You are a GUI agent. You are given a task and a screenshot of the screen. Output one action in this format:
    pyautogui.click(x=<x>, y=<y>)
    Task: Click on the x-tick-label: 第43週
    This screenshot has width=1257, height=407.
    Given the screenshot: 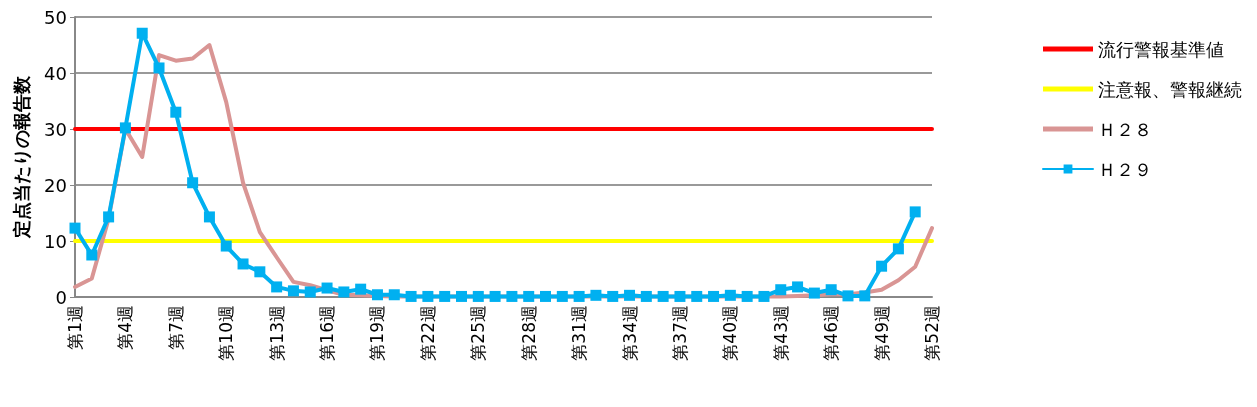 What is the action you would take?
    pyautogui.click(x=780, y=333)
    